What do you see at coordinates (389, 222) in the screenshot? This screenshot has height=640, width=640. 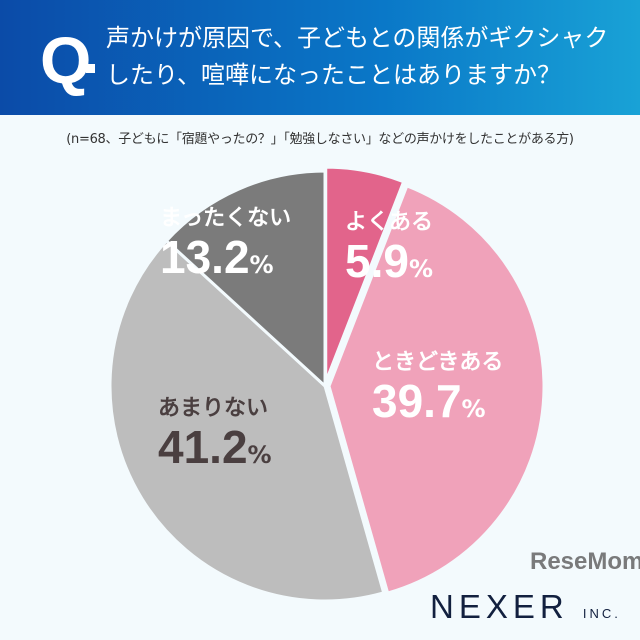 I see `slice-category: よくある` at bounding box center [389, 222].